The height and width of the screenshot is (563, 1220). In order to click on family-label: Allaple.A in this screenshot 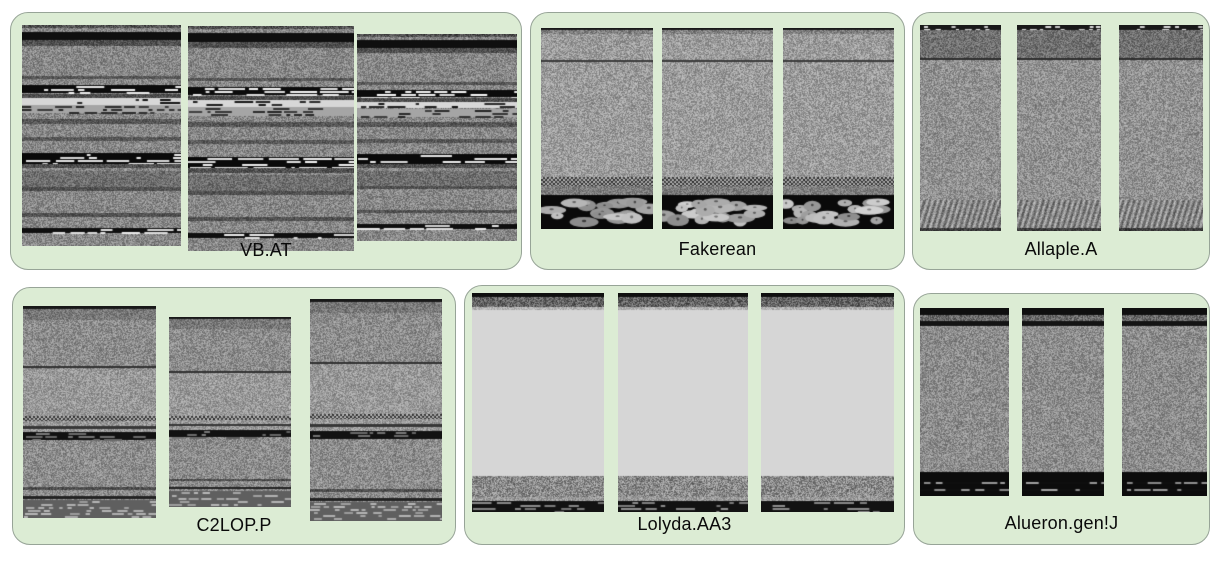, I will do `click(1061, 249)`.